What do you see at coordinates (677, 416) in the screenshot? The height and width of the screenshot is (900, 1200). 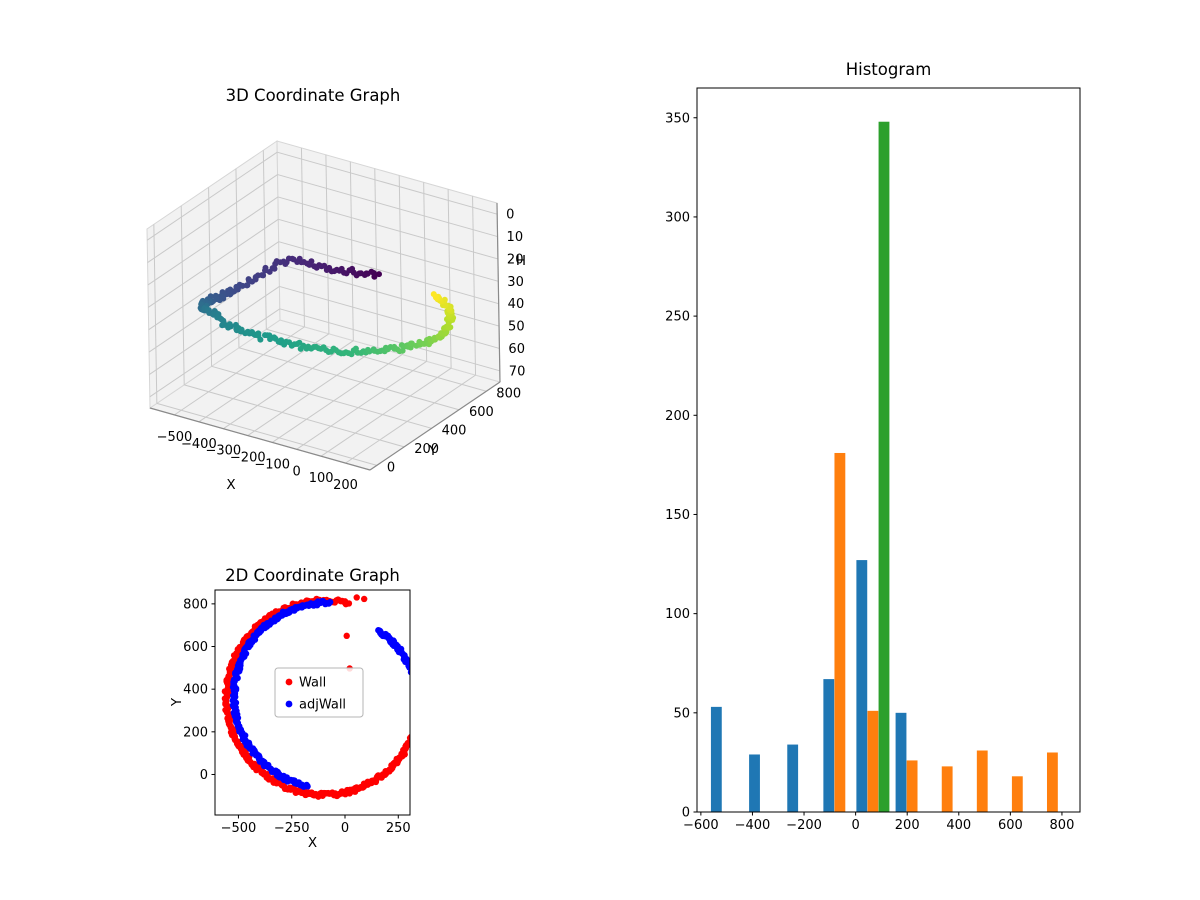 I see `hist-y-tick-label: 200` at bounding box center [677, 416].